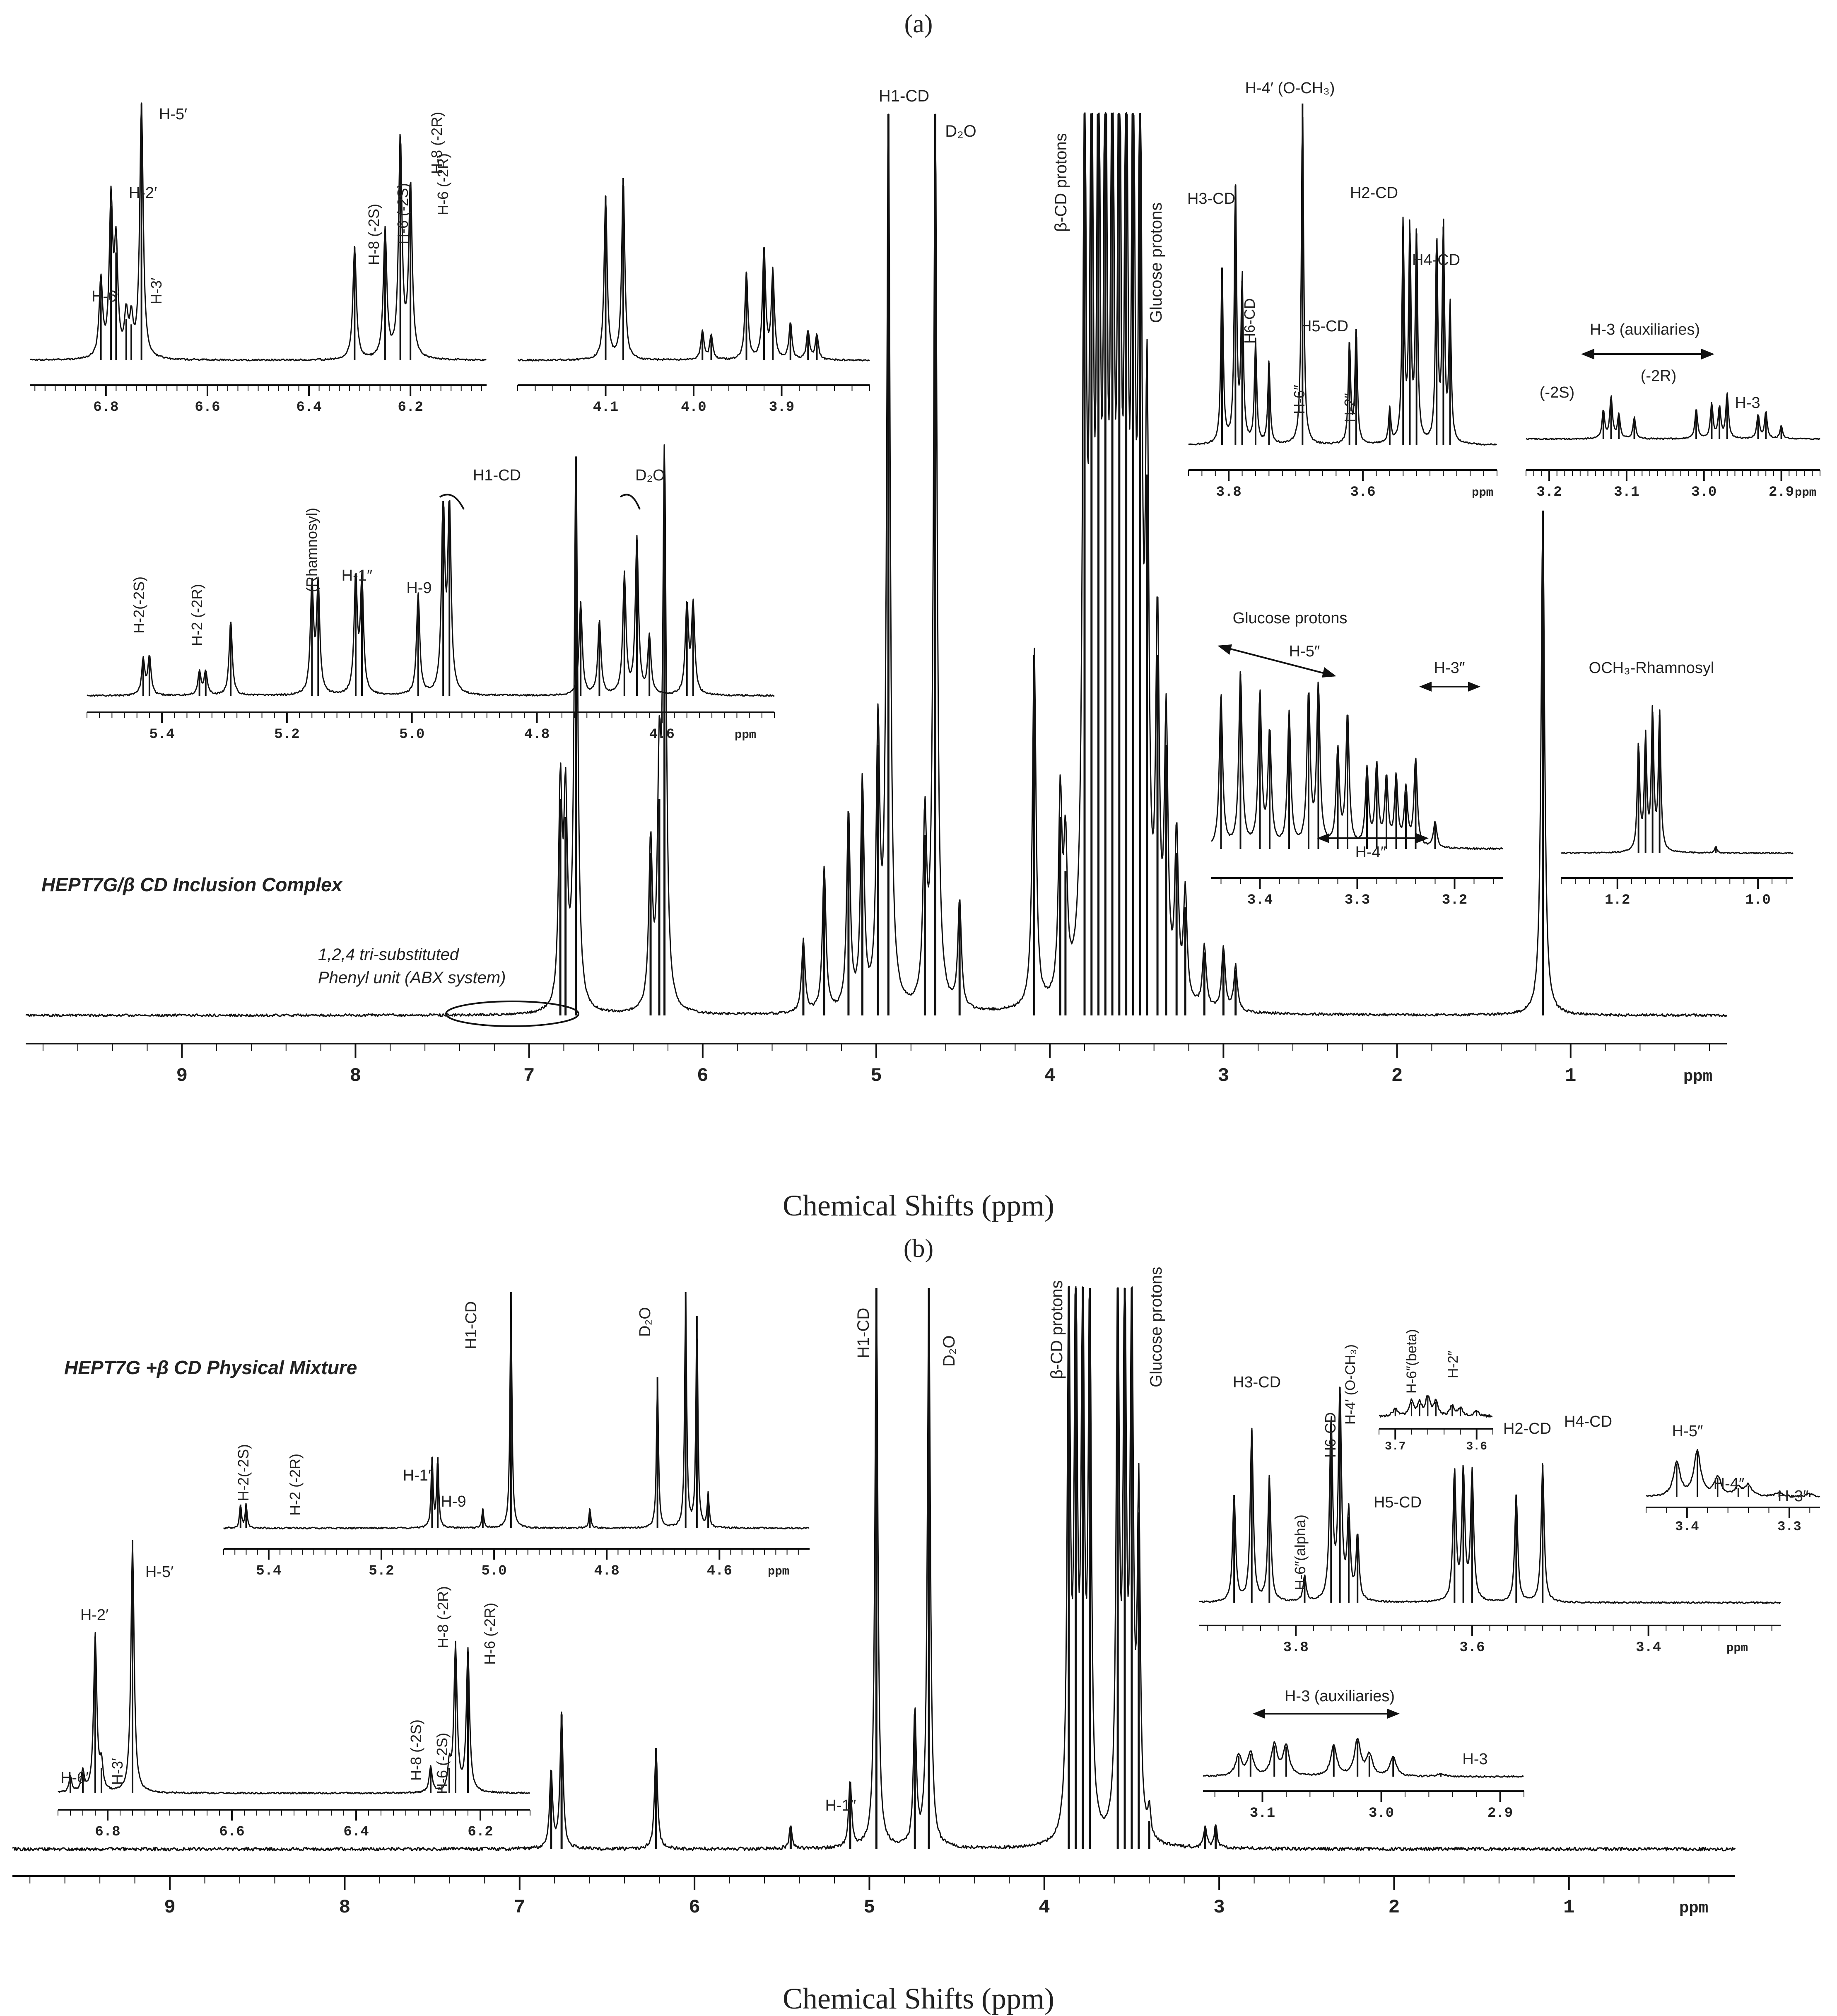 The height and width of the screenshot is (2016, 1837). I want to click on tick-label: 6.4, so click(308, 407).